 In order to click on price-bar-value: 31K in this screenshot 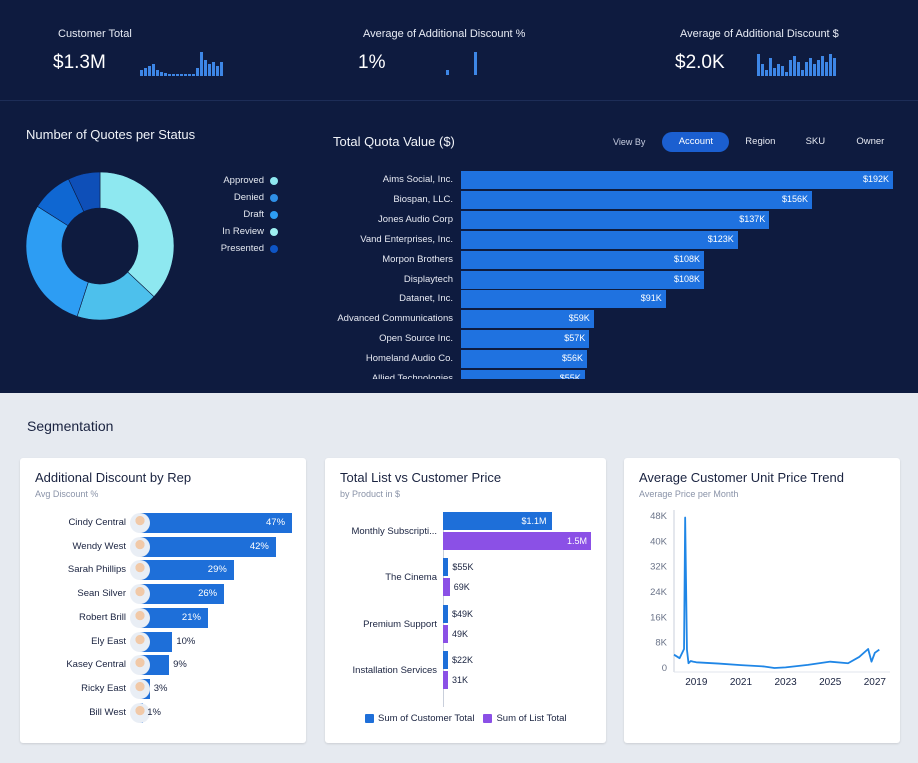, I will do `click(460, 679)`.